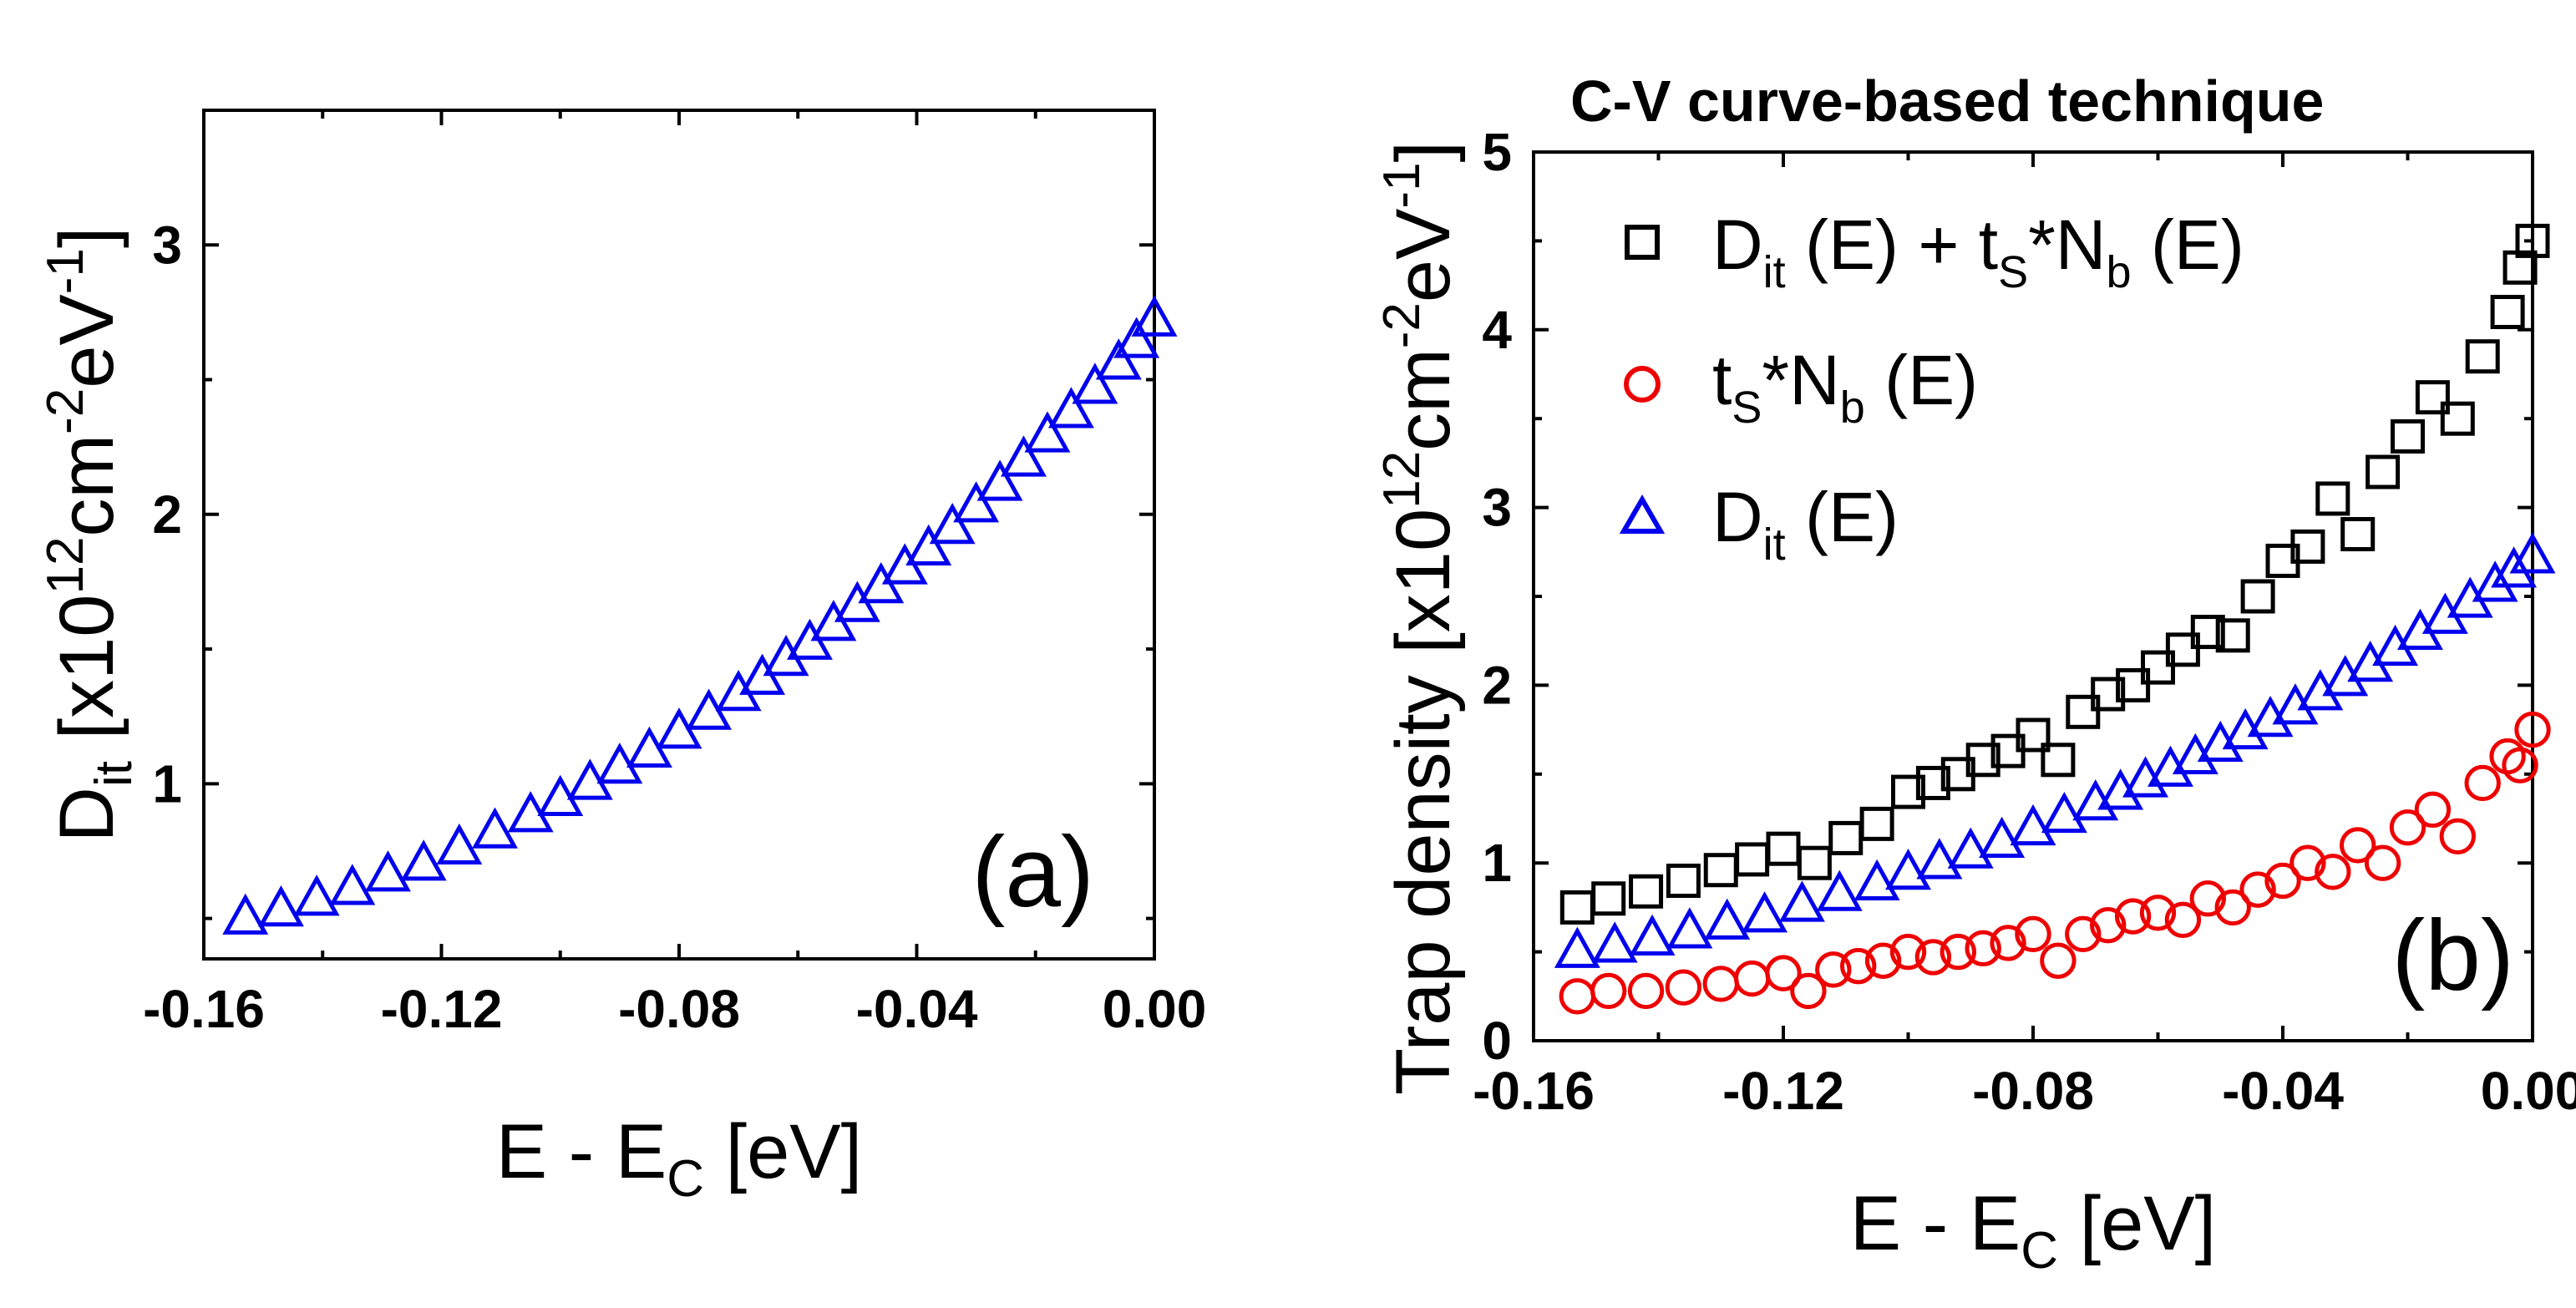 Image resolution: width=2576 pixels, height=1308 pixels. What do you see at coordinates (167, 245) in the screenshot?
I see `chart-a-y-tick-label: 3` at bounding box center [167, 245].